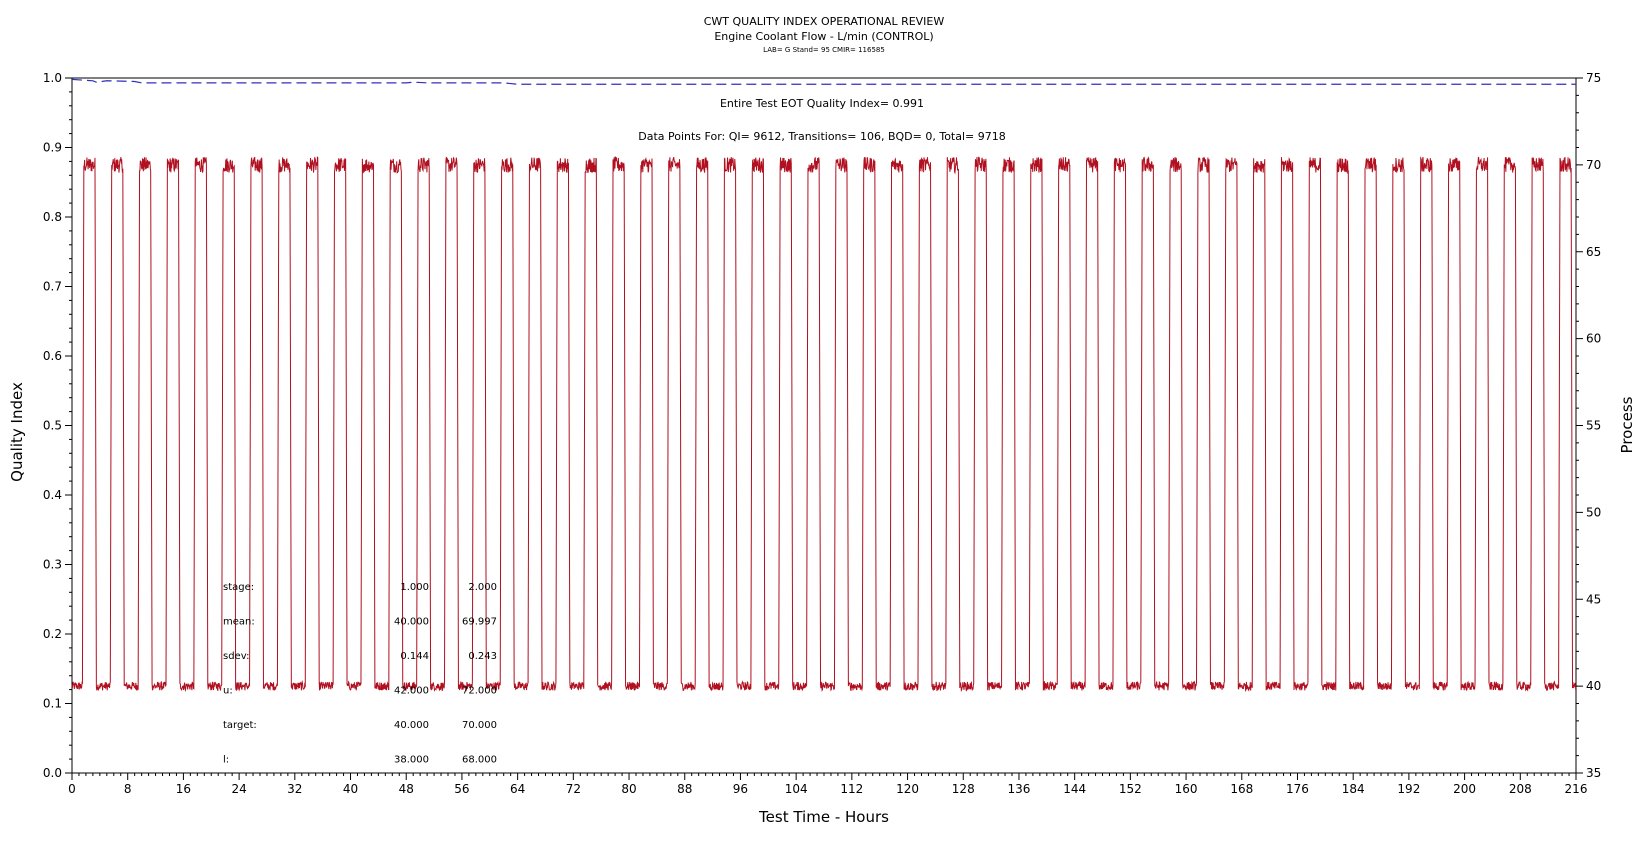 Image resolution: width=1648 pixels, height=845 pixels. What do you see at coordinates (52, 634) in the screenshot?
I see `y-left-tick-label: 0.2` at bounding box center [52, 634].